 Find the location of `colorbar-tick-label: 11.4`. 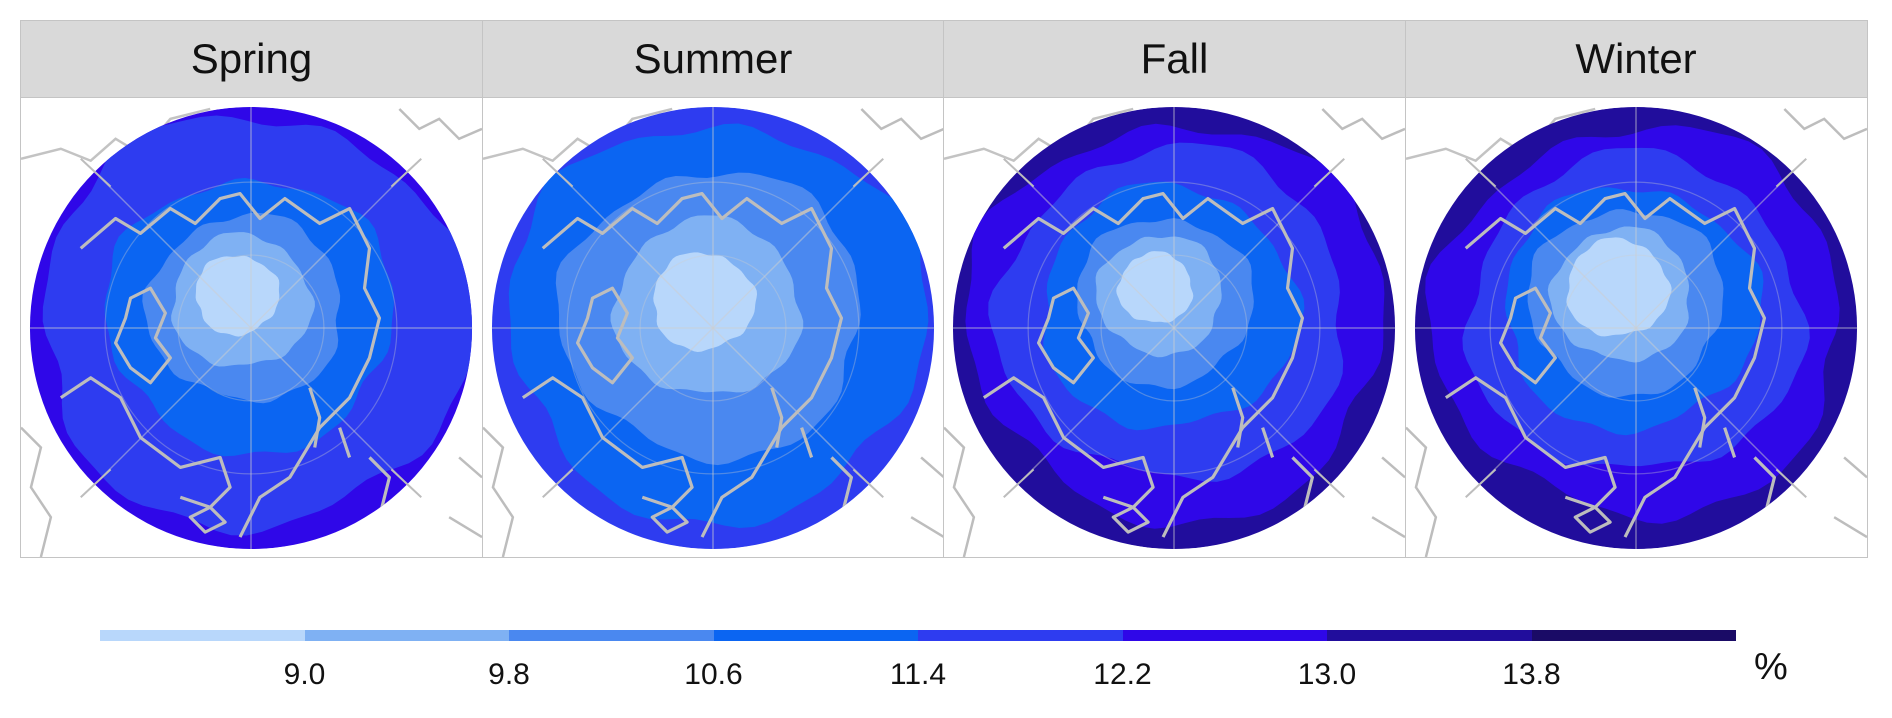

colorbar-tick-label: 11.4 is located at coordinates (918, 674).